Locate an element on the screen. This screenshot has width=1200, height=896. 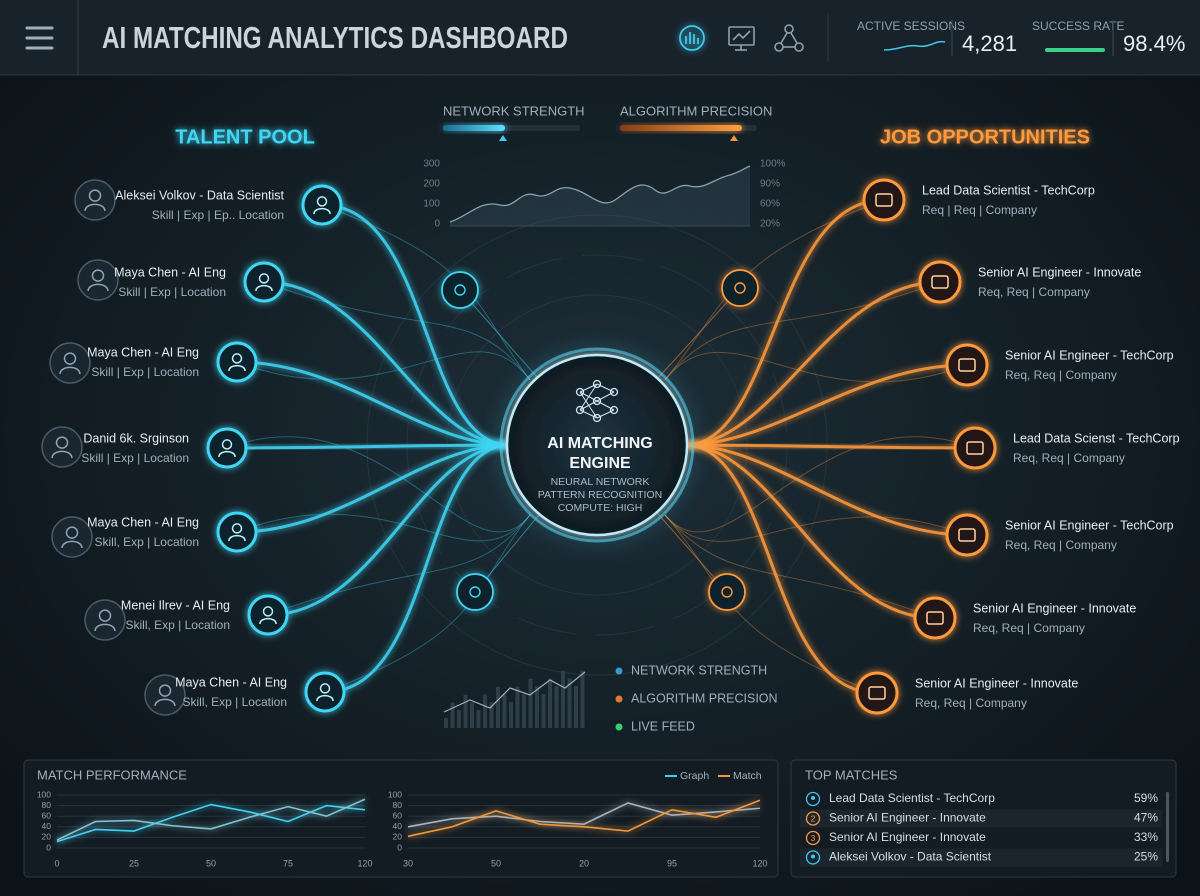
gauge-label: ALGORITHM PRECISION is located at coordinates (696, 110).